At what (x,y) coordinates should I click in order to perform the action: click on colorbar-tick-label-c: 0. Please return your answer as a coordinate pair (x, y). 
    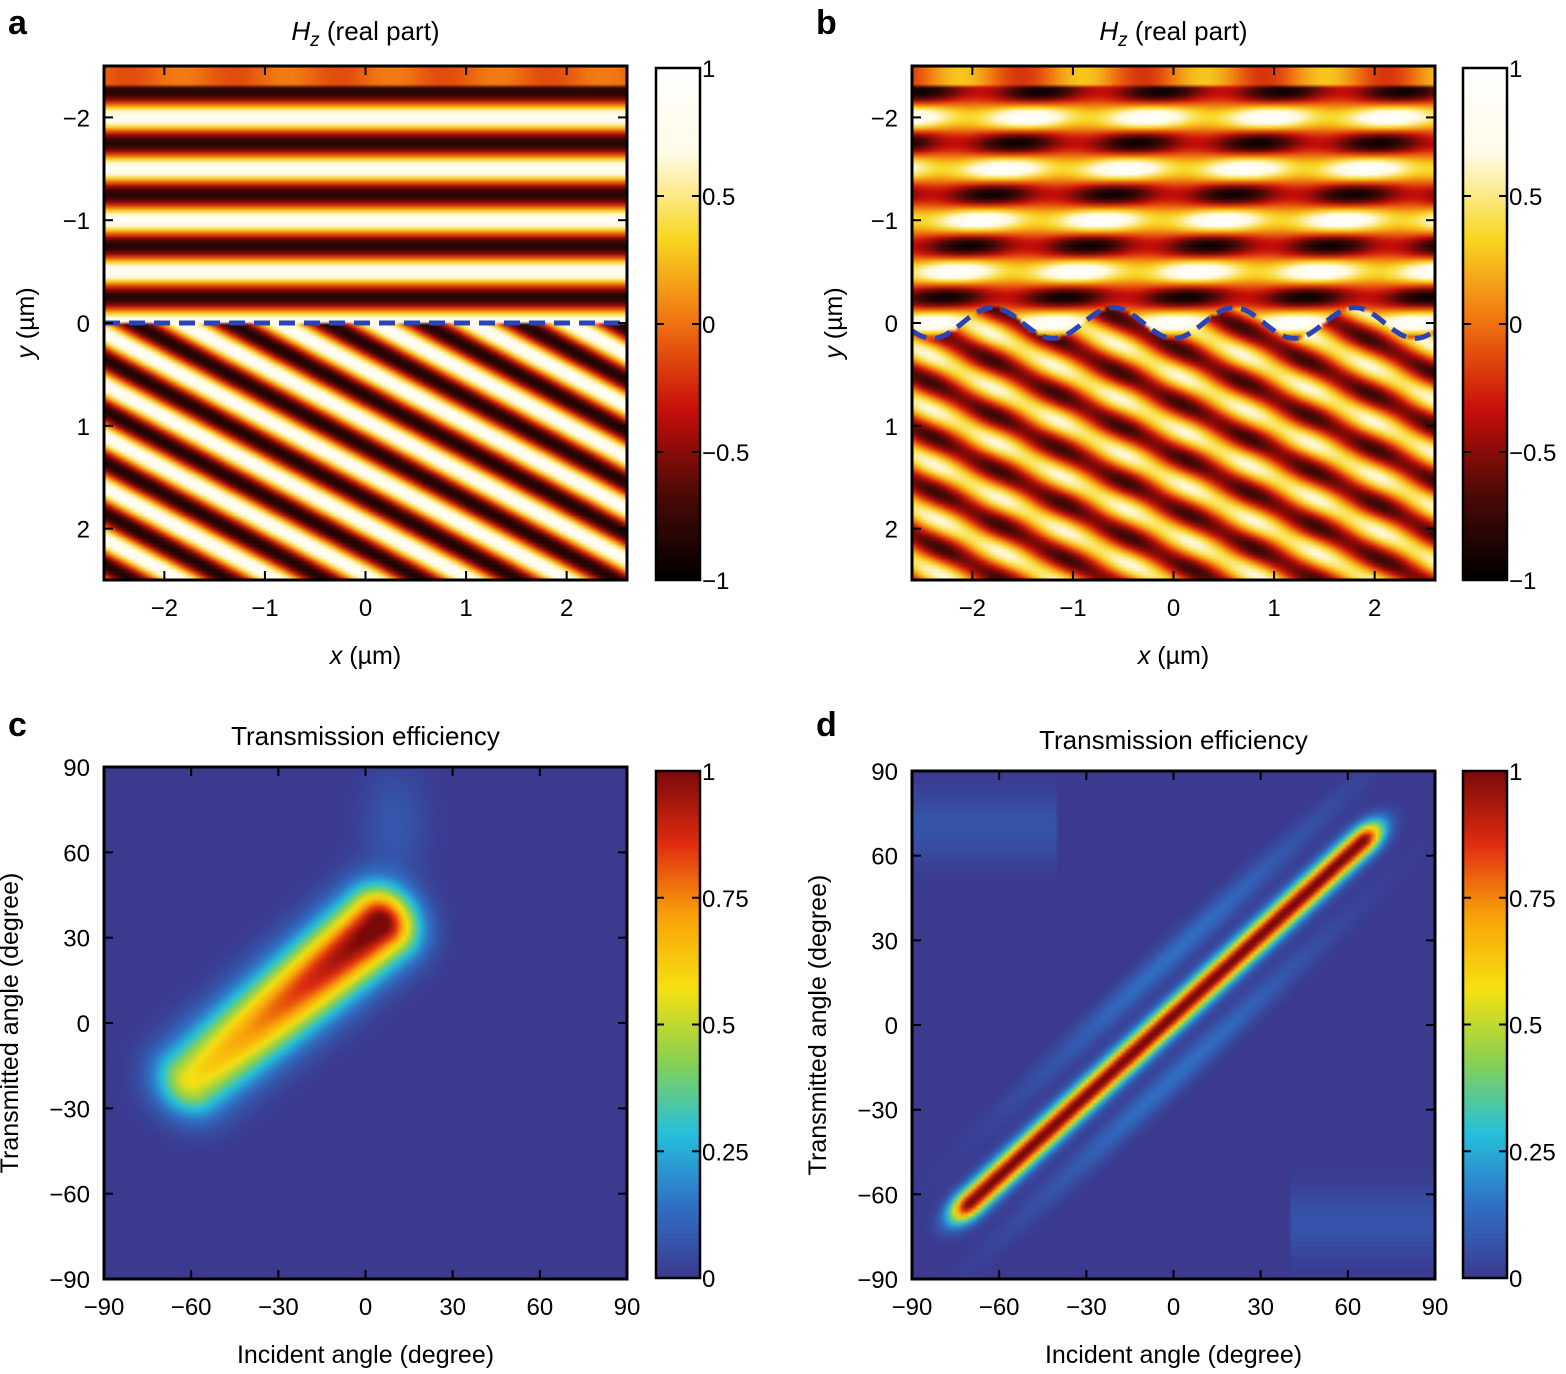
    Looking at the image, I should click on (708, 1279).